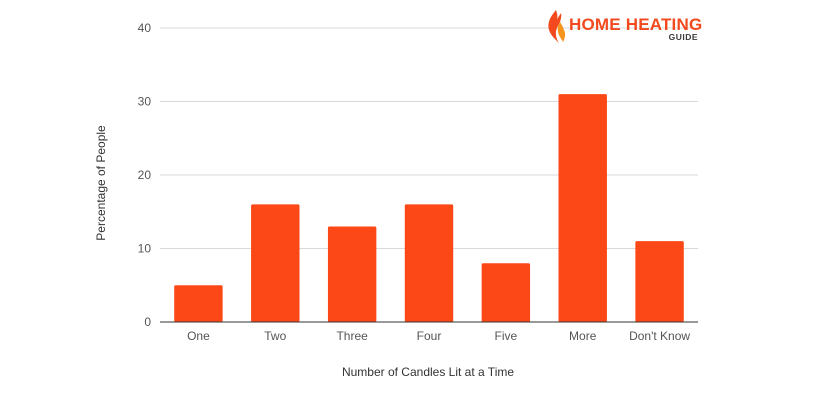  I want to click on y-tick-label: 40, so click(145, 28).